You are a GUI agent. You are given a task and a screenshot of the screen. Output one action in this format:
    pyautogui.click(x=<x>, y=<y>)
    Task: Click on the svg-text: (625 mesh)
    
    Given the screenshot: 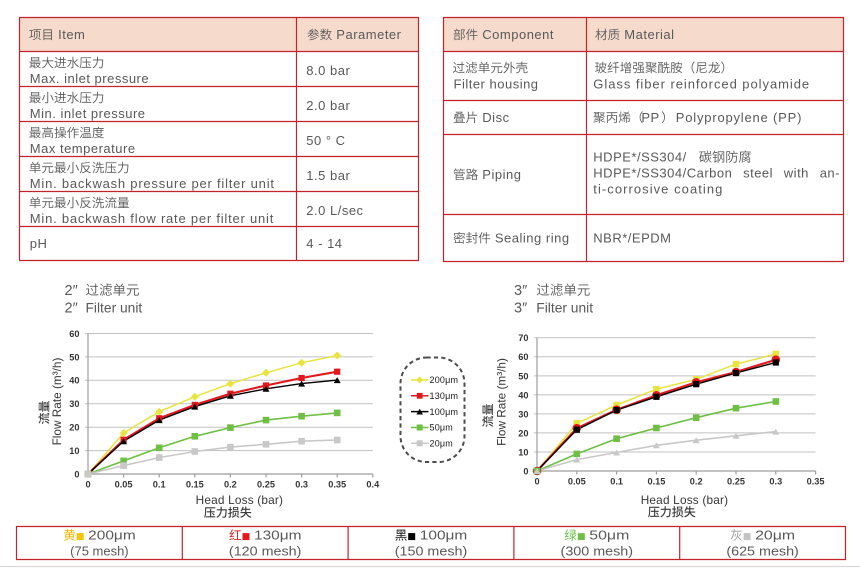 What is the action you would take?
    pyautogui.click(x=762, y=552)
    